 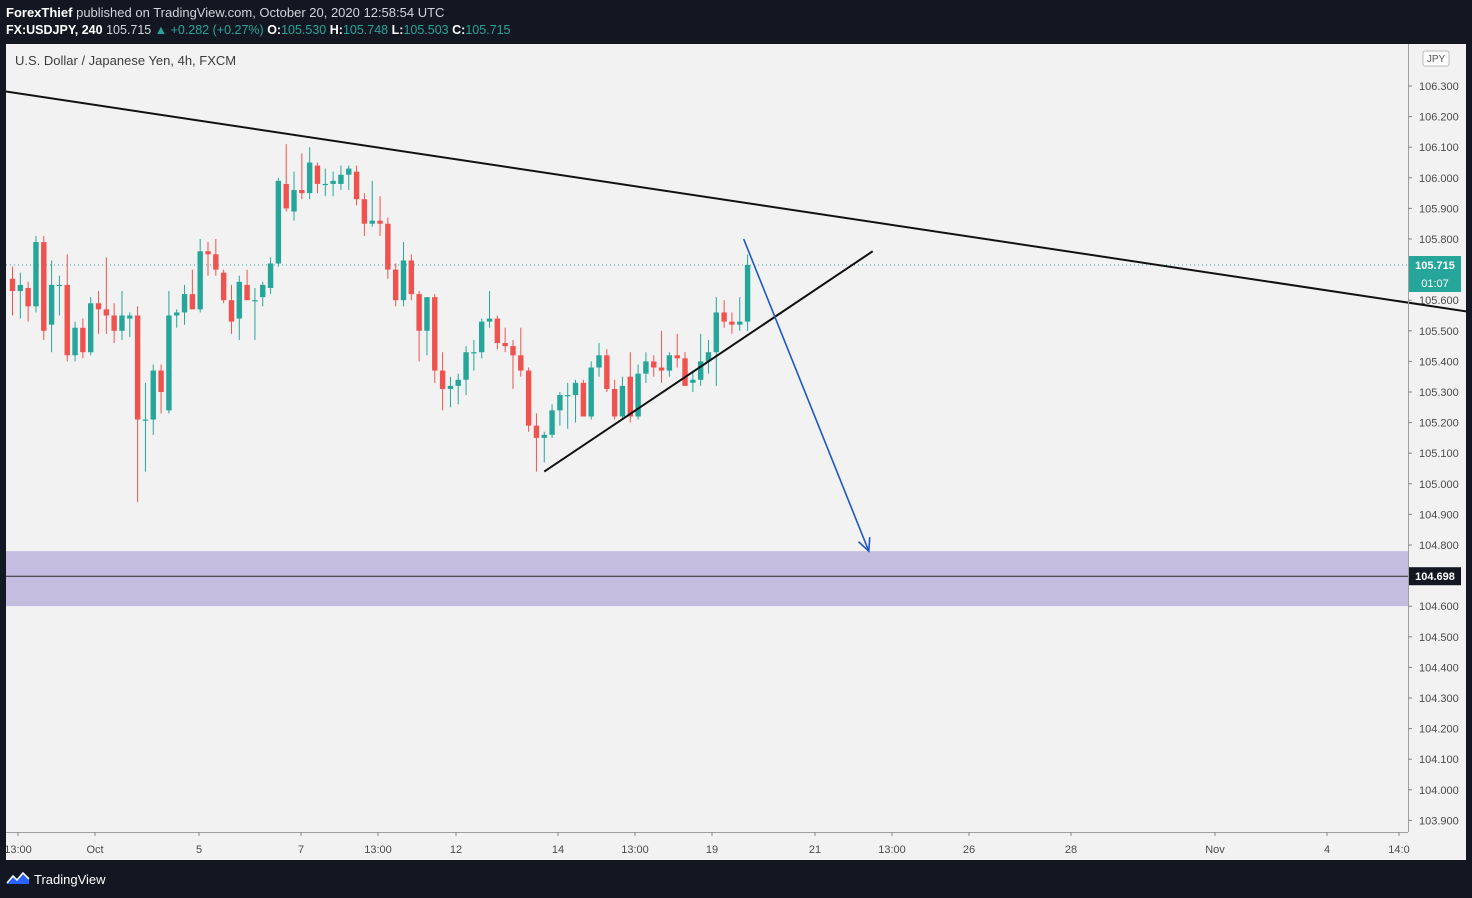 What do you see at coordinates (54, 30) in the screenshot?
I see `symbol-label: FX:USDJPY, 240` at bounding box center [54, 30].